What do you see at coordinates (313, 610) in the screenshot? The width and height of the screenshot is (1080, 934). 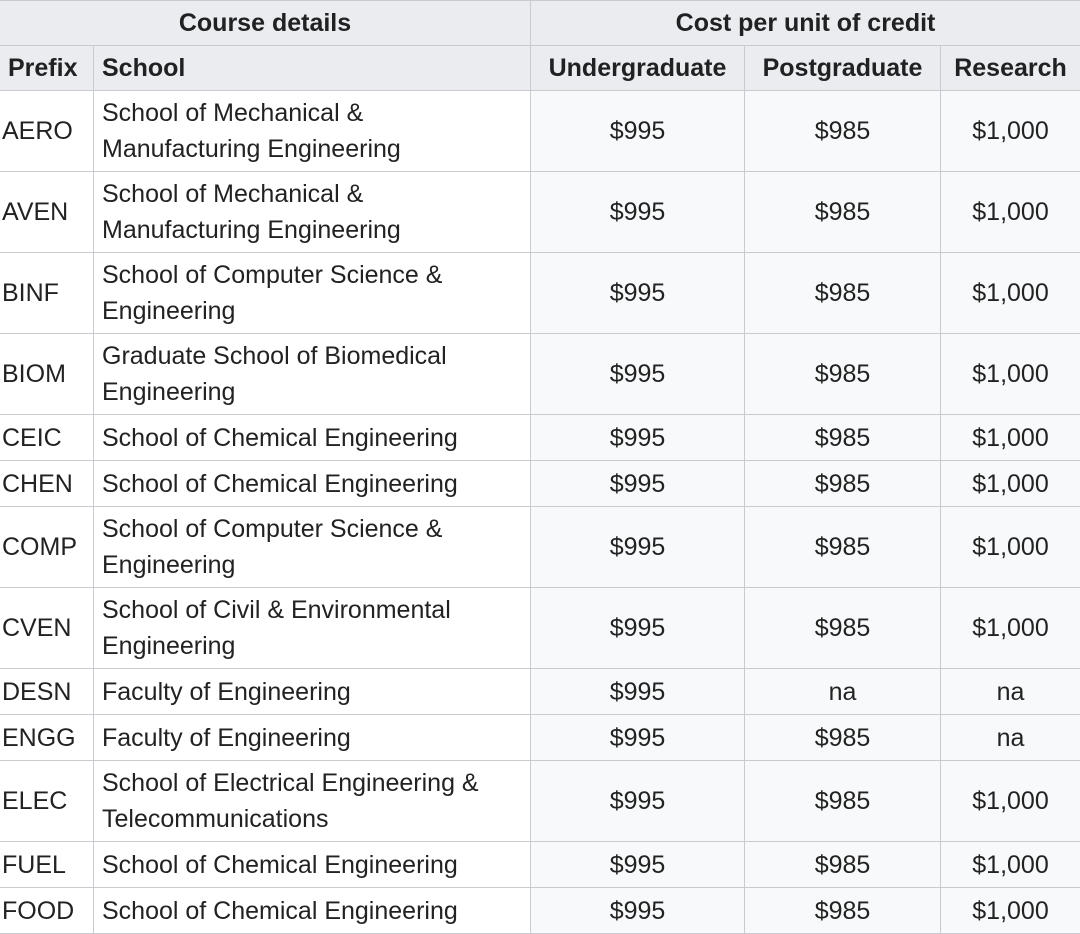 I see `school-name-line: School of Civil & Environmental` at bounding box center [313, 610].